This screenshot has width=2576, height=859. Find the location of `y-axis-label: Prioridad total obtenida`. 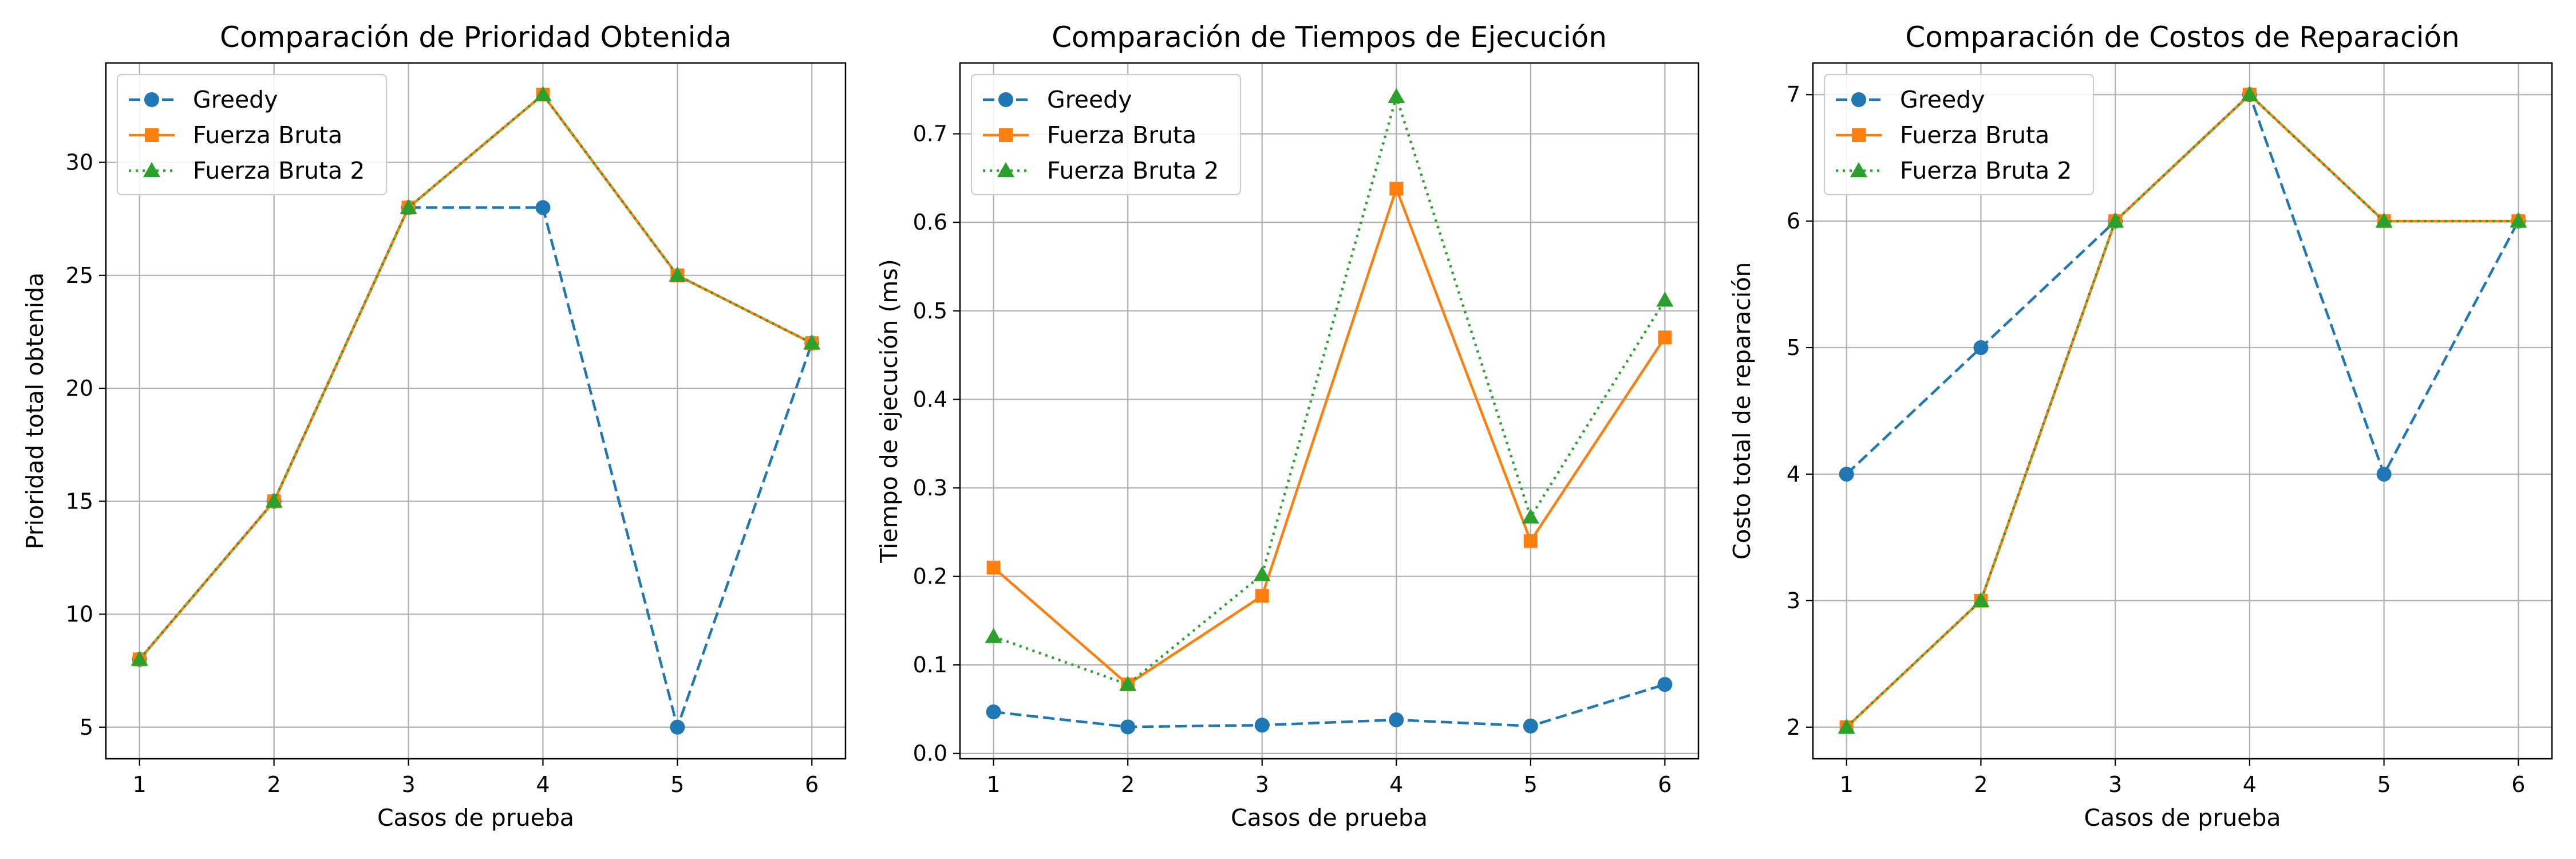

y-axis-label: Prioridad total obtenida is located at coordinates (35, 411).